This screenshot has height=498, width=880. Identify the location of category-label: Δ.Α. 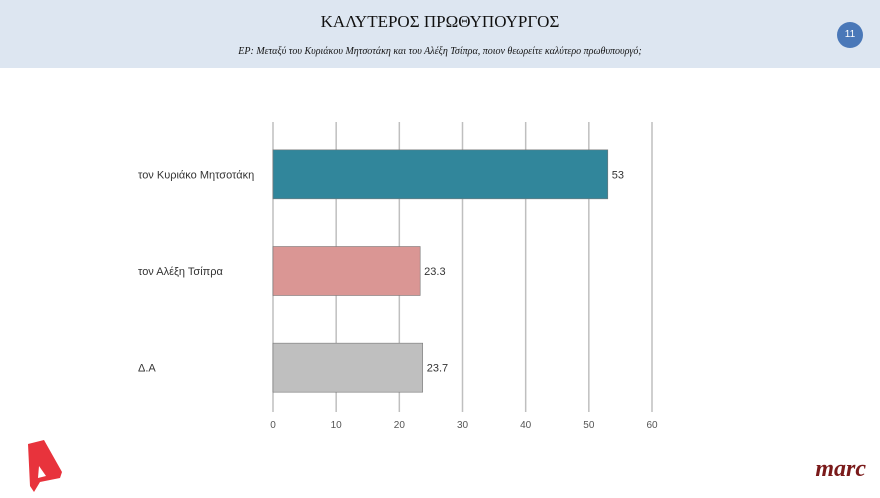
(147, 369).